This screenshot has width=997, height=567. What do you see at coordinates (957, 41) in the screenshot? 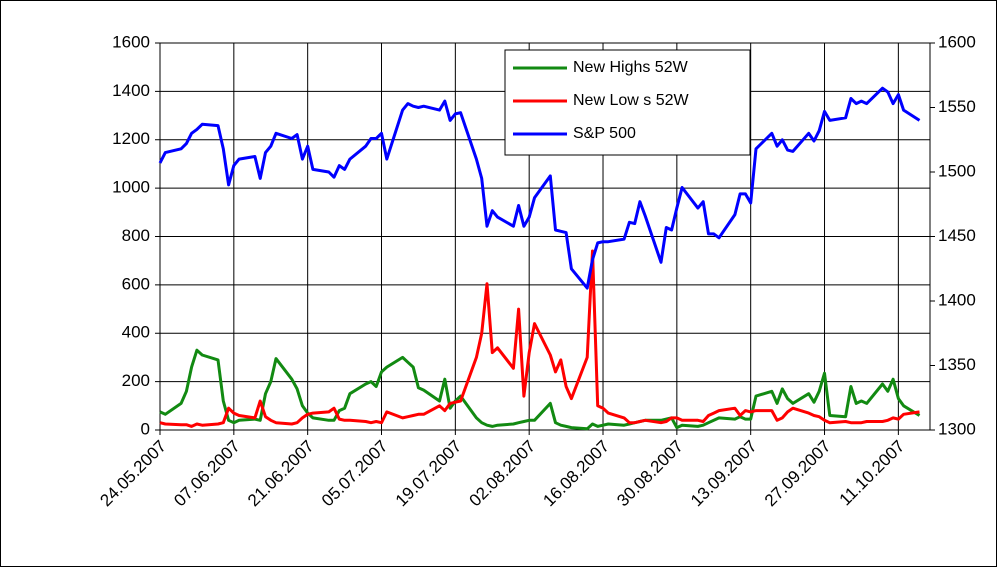
I see `y2-tick-label: 1600` at bounding box center [957, 41].